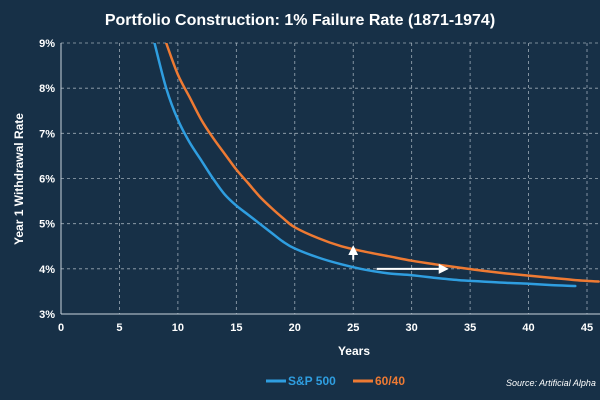  I want to click on x-tick-label: 5, so click(119, 328).